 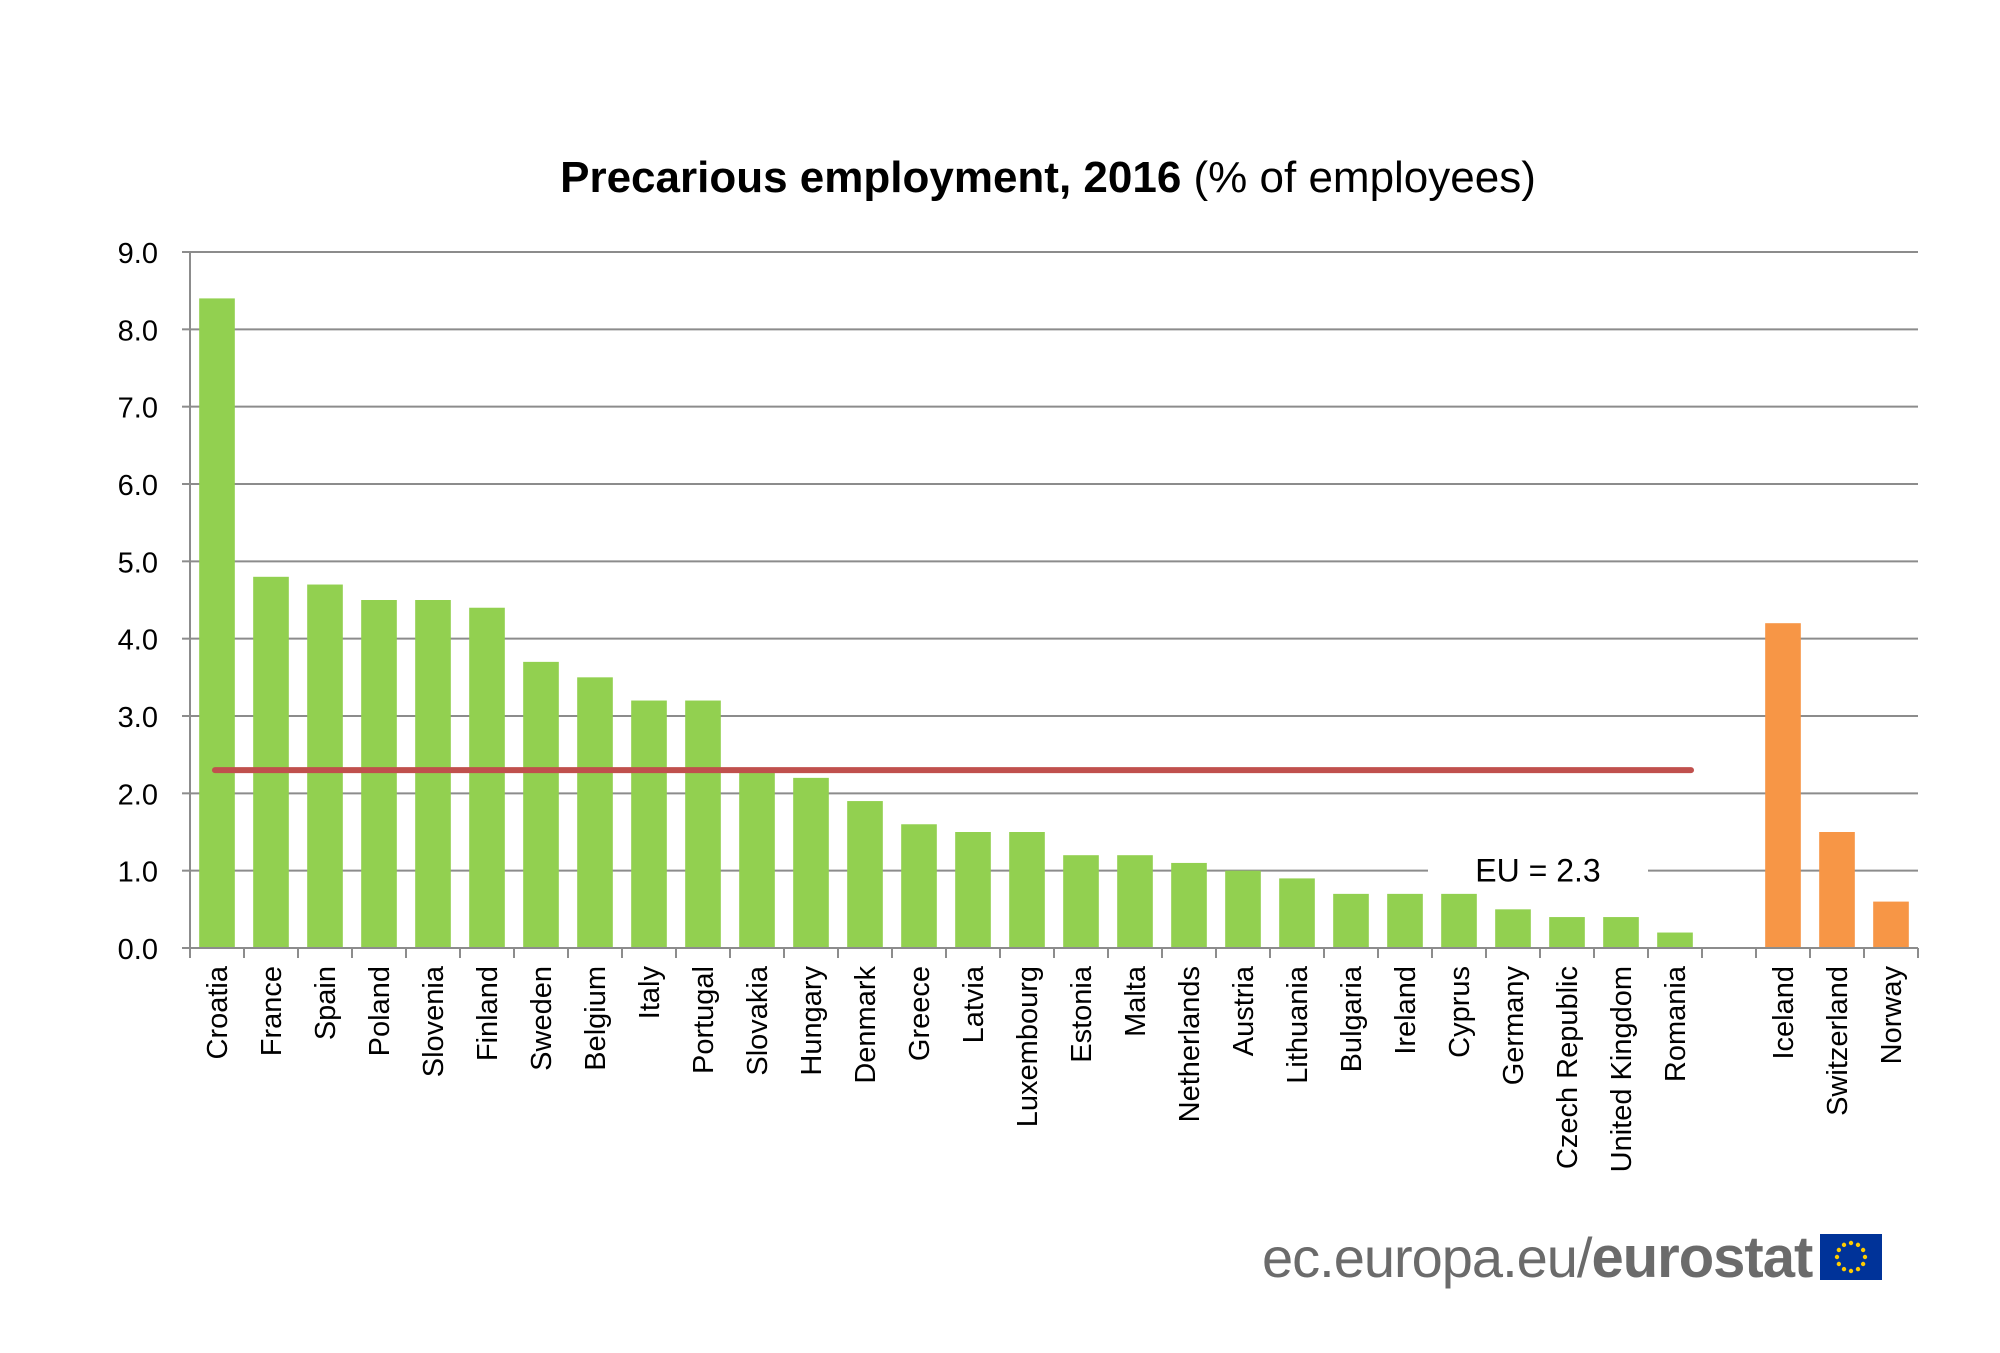 What do you see at coordinates (138, 718) in the screenshot?
I see `y-tick-label: 3.0` at bounding box center [138, 718].